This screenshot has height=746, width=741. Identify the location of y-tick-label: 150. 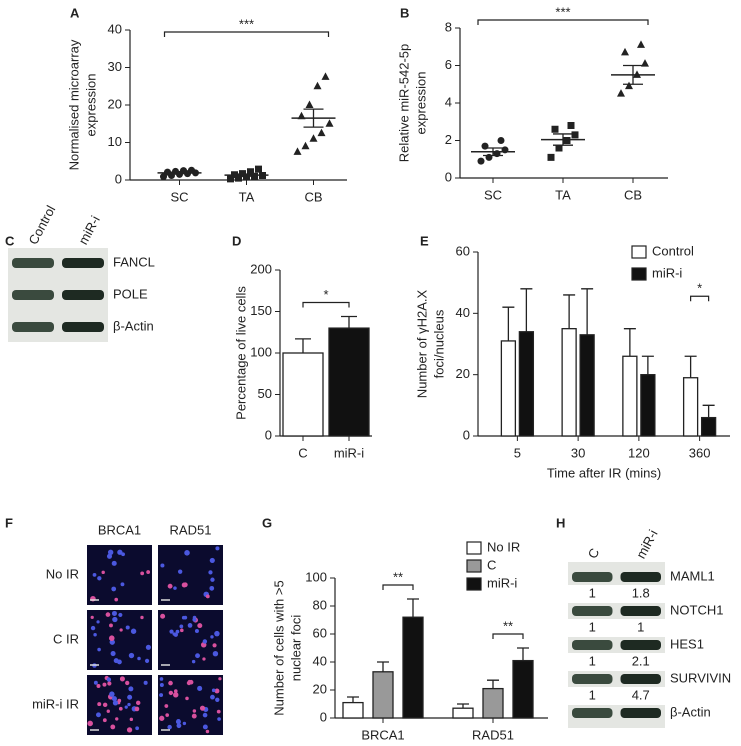
(261, 310).